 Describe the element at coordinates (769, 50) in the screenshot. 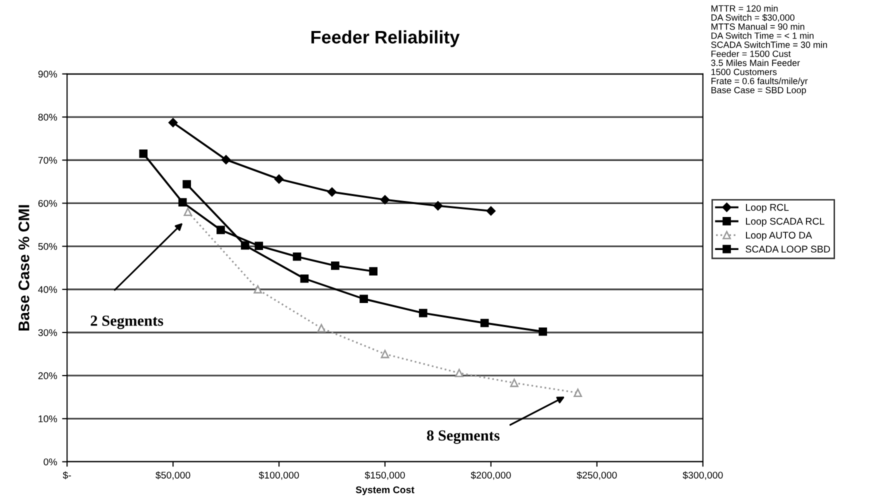

I see `text: MTTR = 120 min DA Switch = $30,000 MTTS Manual = 90 min DA Switch Time = < 1 min SCADA SwitchTime = 30 min Feeder = 1500 Cust 3.5 Miles Main Feeder 1500 Customers Frate = 0.6 faults/mile/yr Base Case = SBD Loop` at that location.